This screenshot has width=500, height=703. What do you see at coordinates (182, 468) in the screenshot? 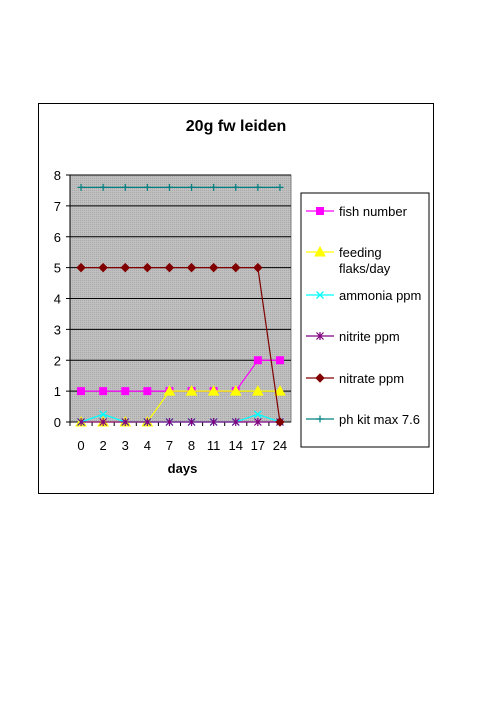
I see `x-axis-label: days` at bounding box center [182, 468].